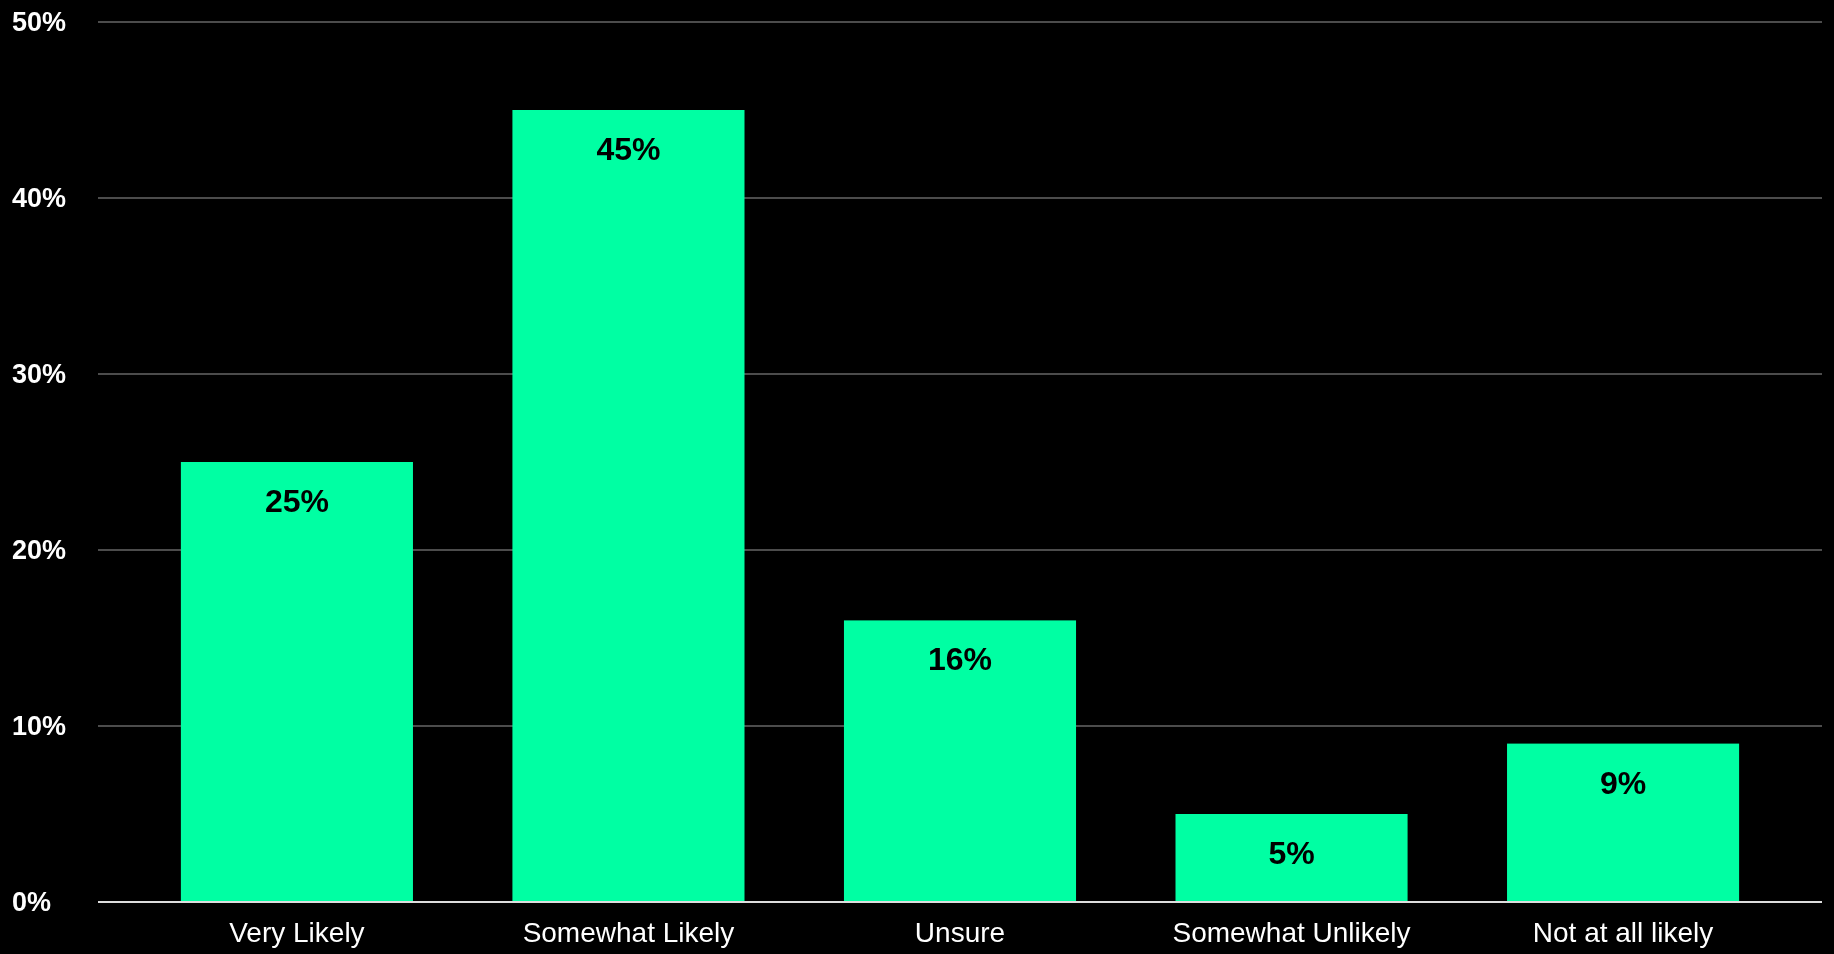 This screenshot has width=1834, height=954. I want to click on x-tick-label: Very Likely, so click(297, 932).